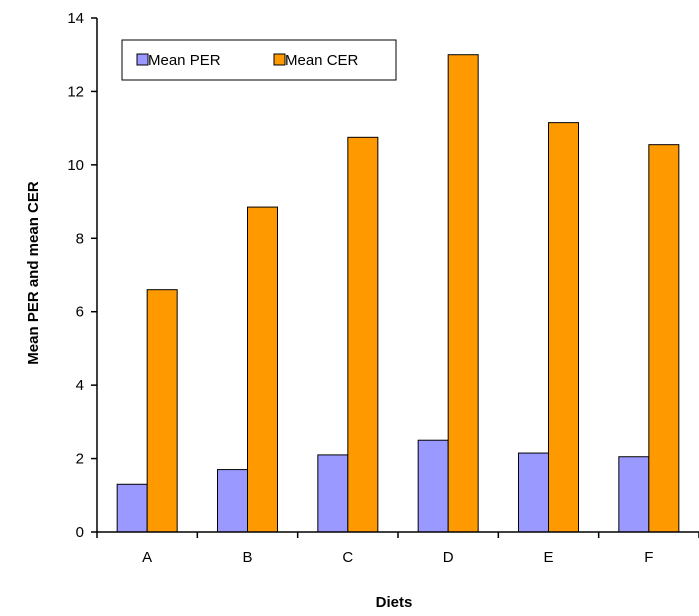 Image resolution: width=699 pixels, height=616 pixels. Describe the element at coordinates (664, 338) in the screenshot. I see `bar-mean-cer-f` at that location.